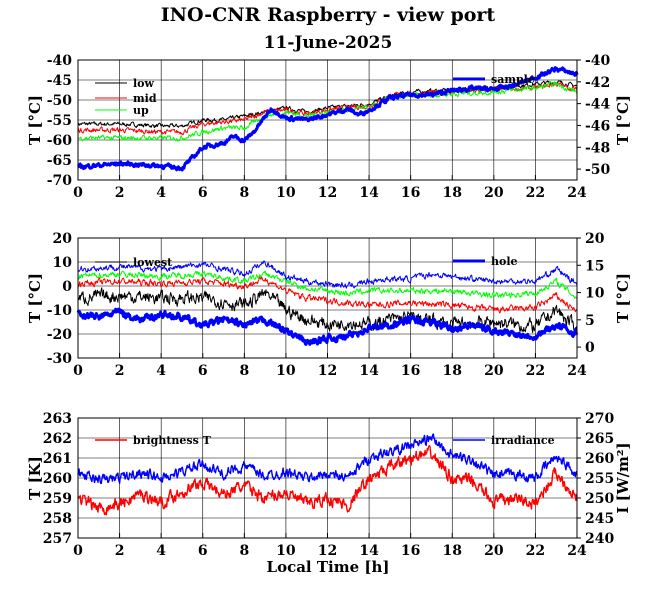 The height and width of the screenshot is (595, 660). I want to click on y2-tick-label: -50, so click(598, 170).